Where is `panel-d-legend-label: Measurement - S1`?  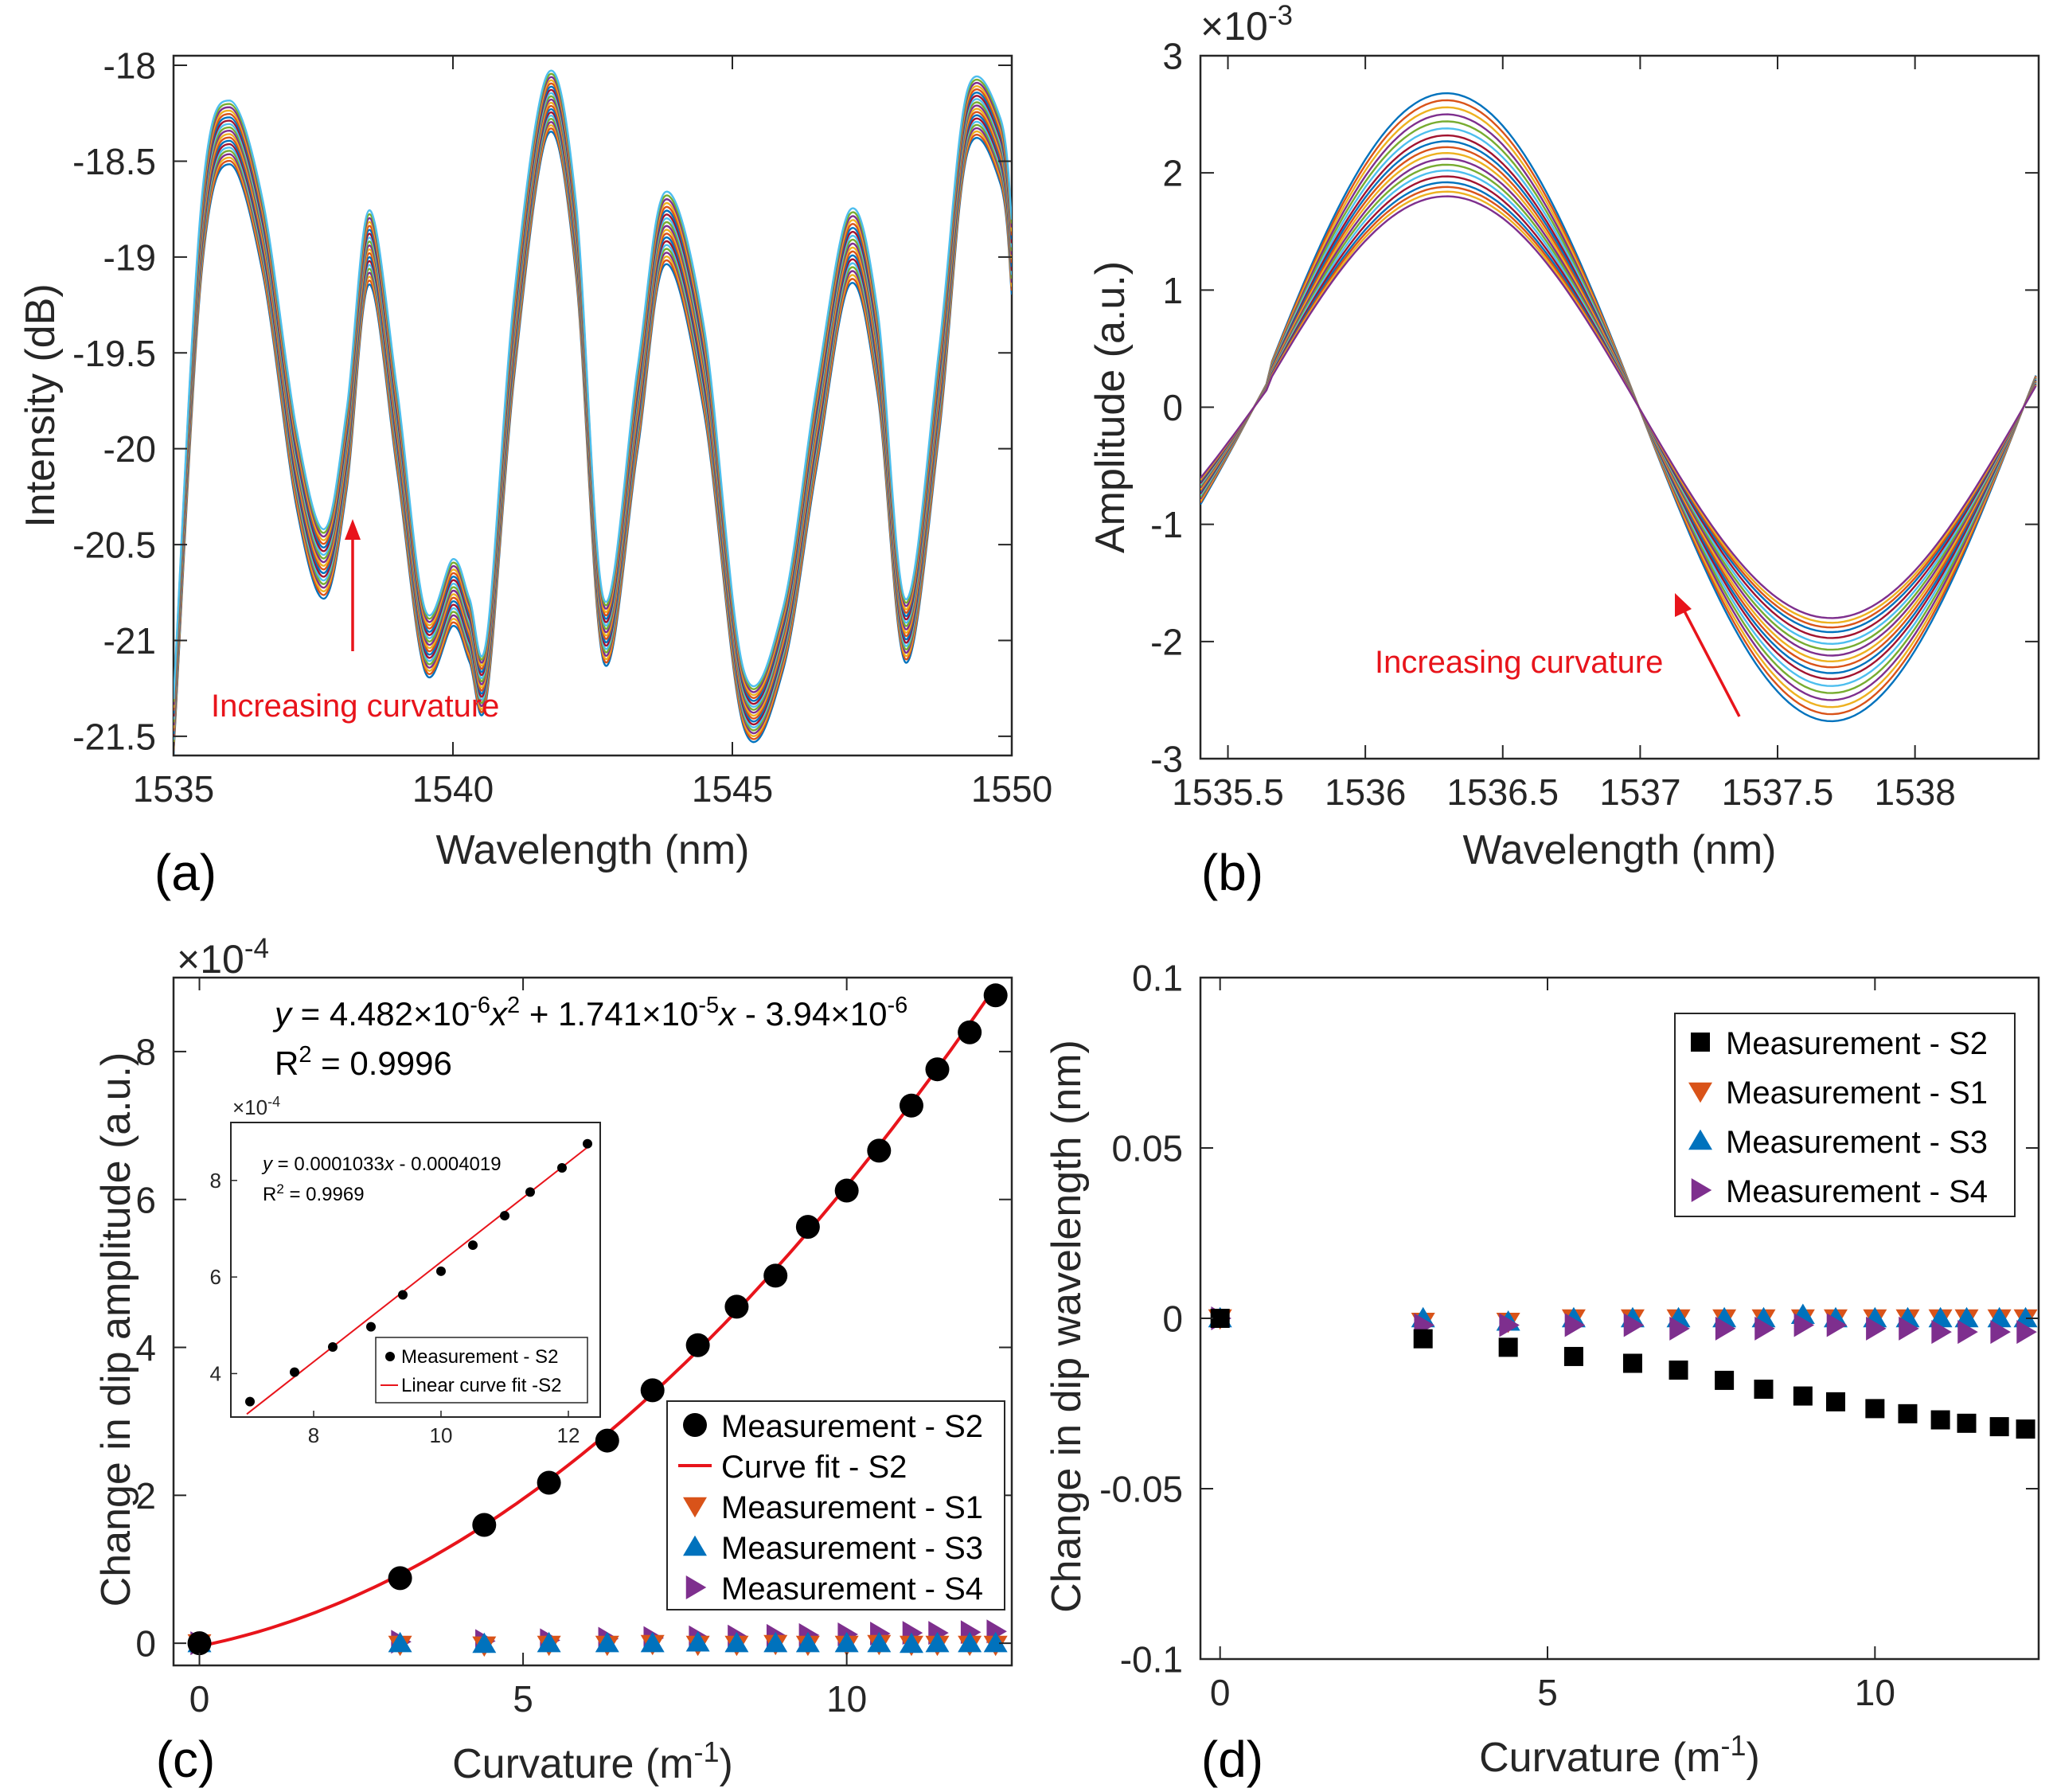
panel-d-legend-label: Measurement - S1 is located at coordinates (1857, 1093).